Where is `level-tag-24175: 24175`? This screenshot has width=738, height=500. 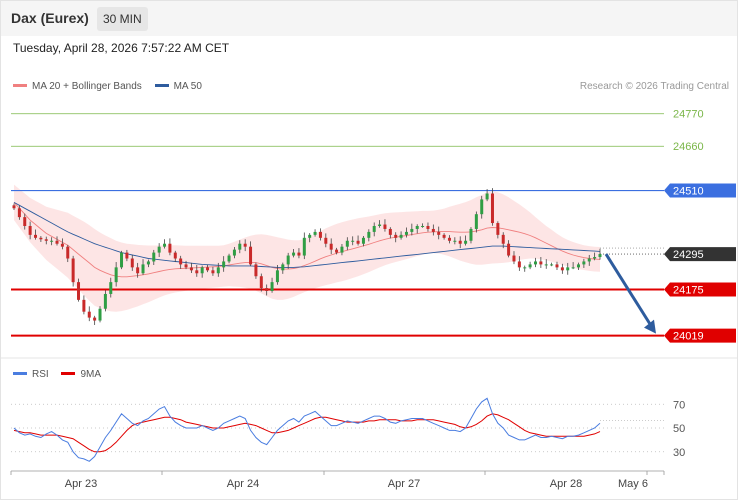
level-tag-24175: 24175 is located at coordinates (688, 291).